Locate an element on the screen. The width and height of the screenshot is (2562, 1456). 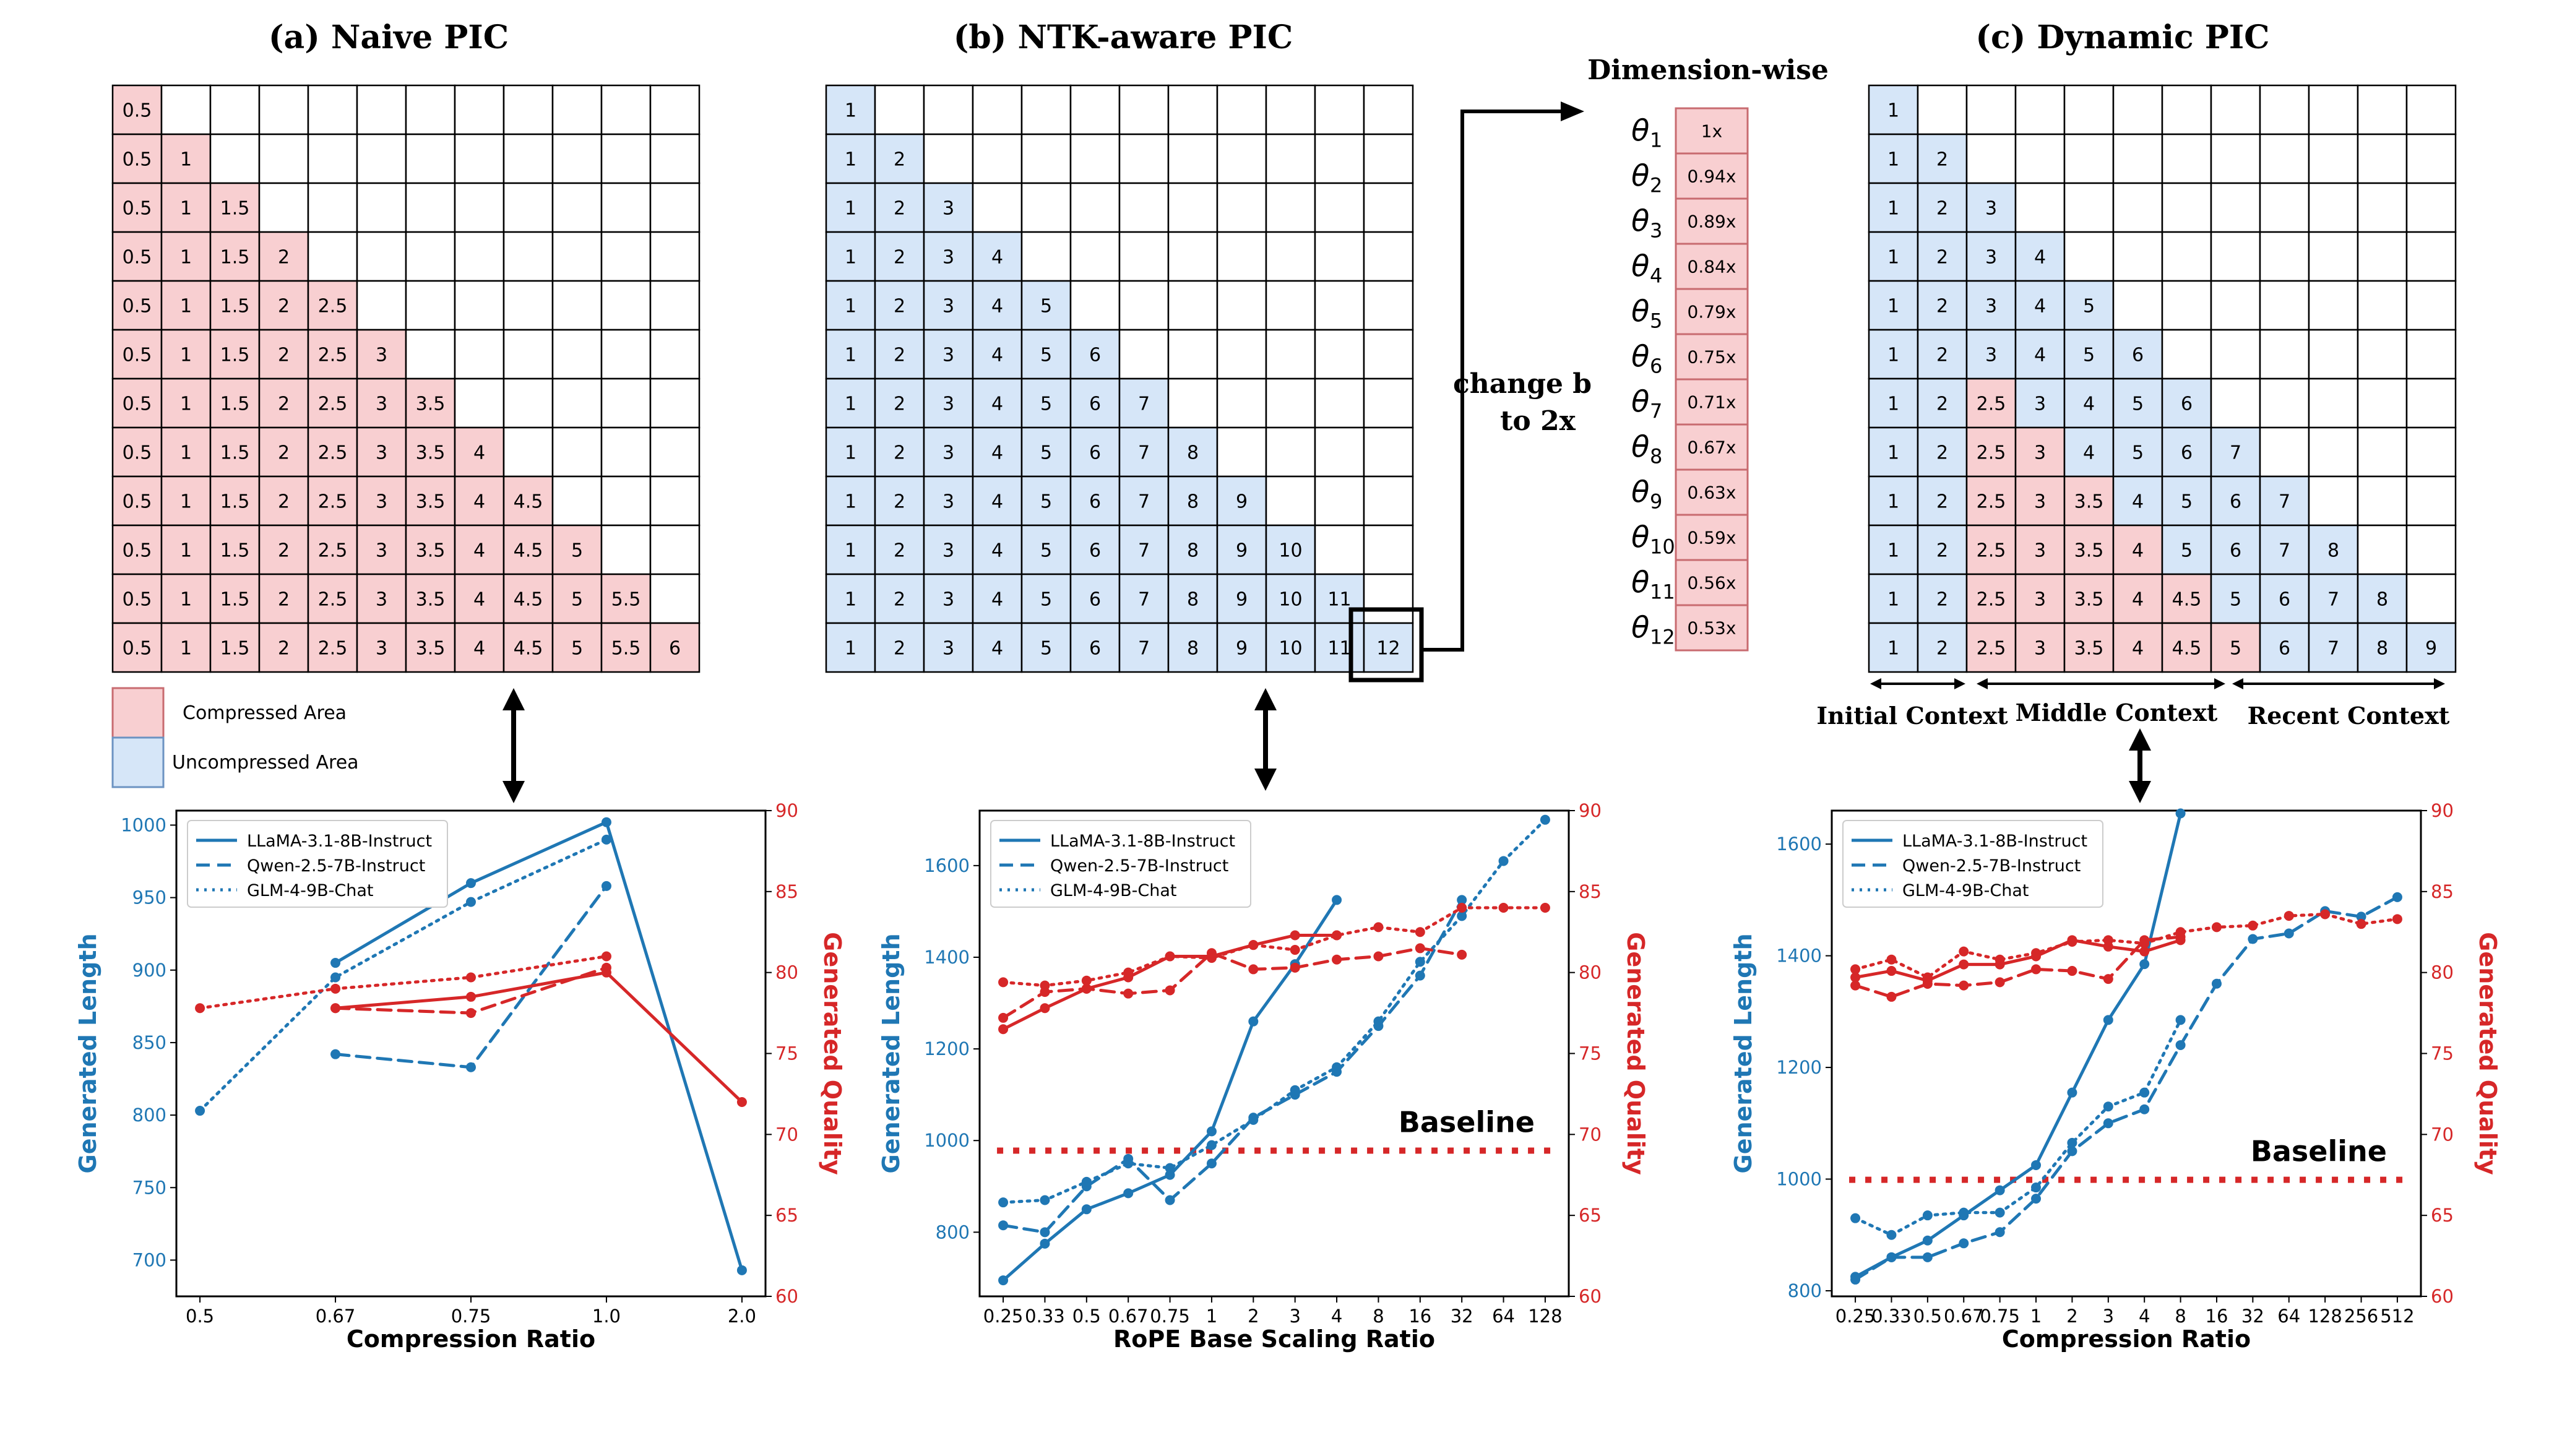
legend-entry: GLM-4-9B-Chat is located at coordinates (1113, 890).